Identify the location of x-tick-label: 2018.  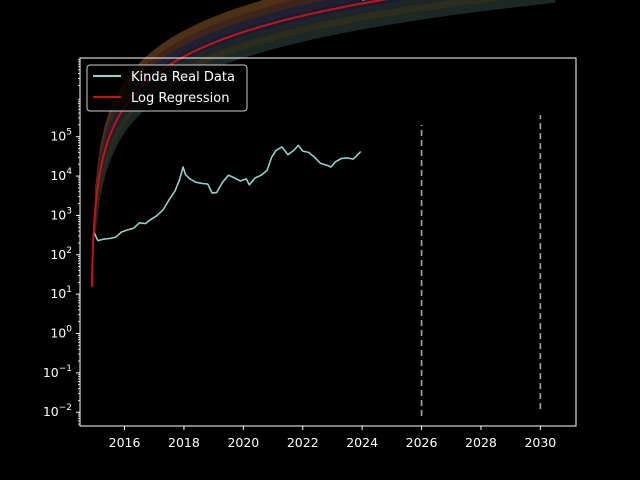
(184, 442).